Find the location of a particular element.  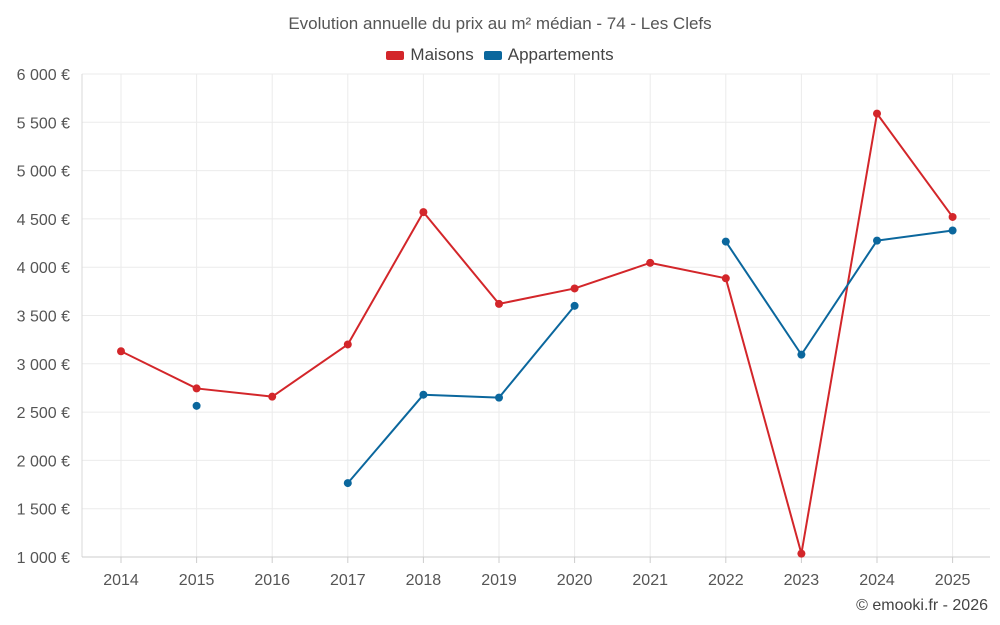

chart-legend: Maisons Appartements is located at coordinates (500, 55).